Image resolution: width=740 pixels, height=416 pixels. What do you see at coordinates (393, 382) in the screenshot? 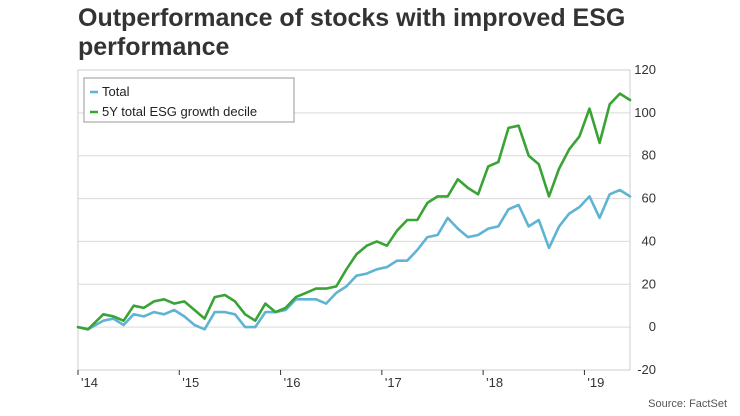
I see `x-tick-label: '17` at bounding box center [393, 382].